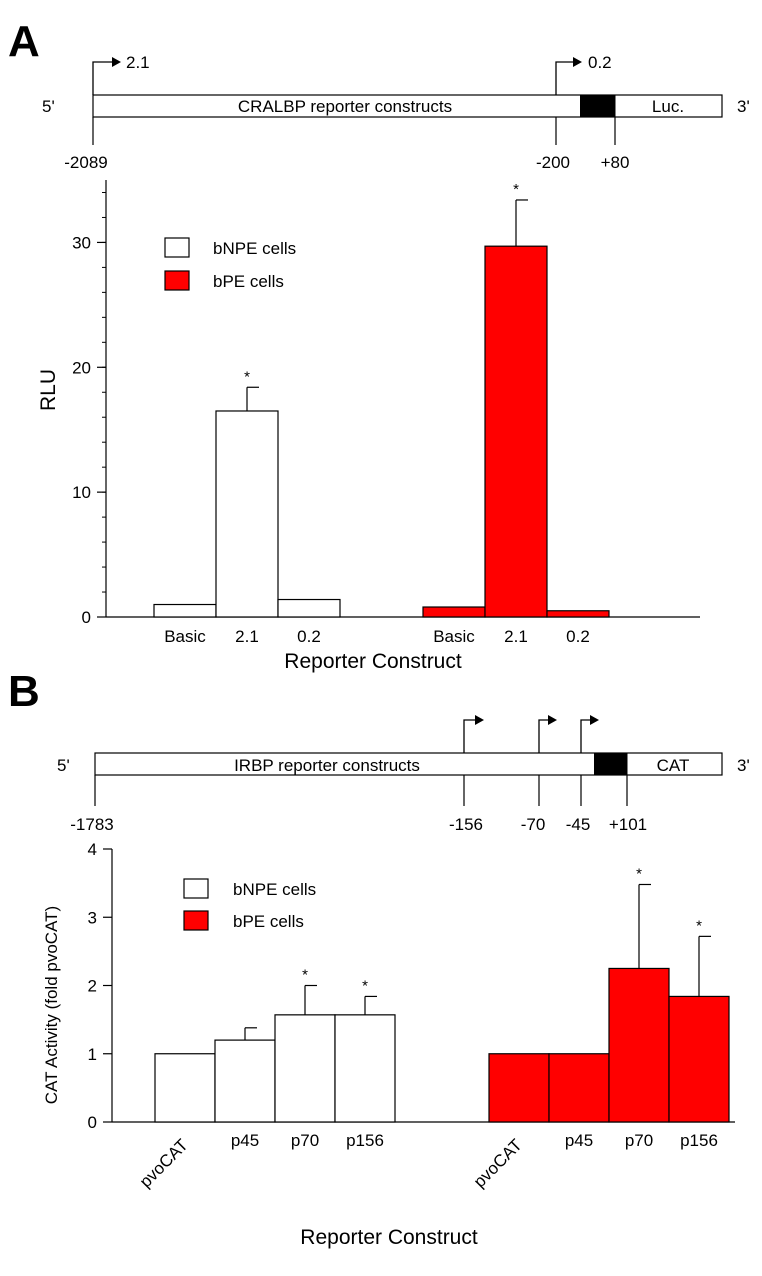 The width and height of the screenshot is (762, 1276). I want to click on promoter-box-a, so click(597, 106).